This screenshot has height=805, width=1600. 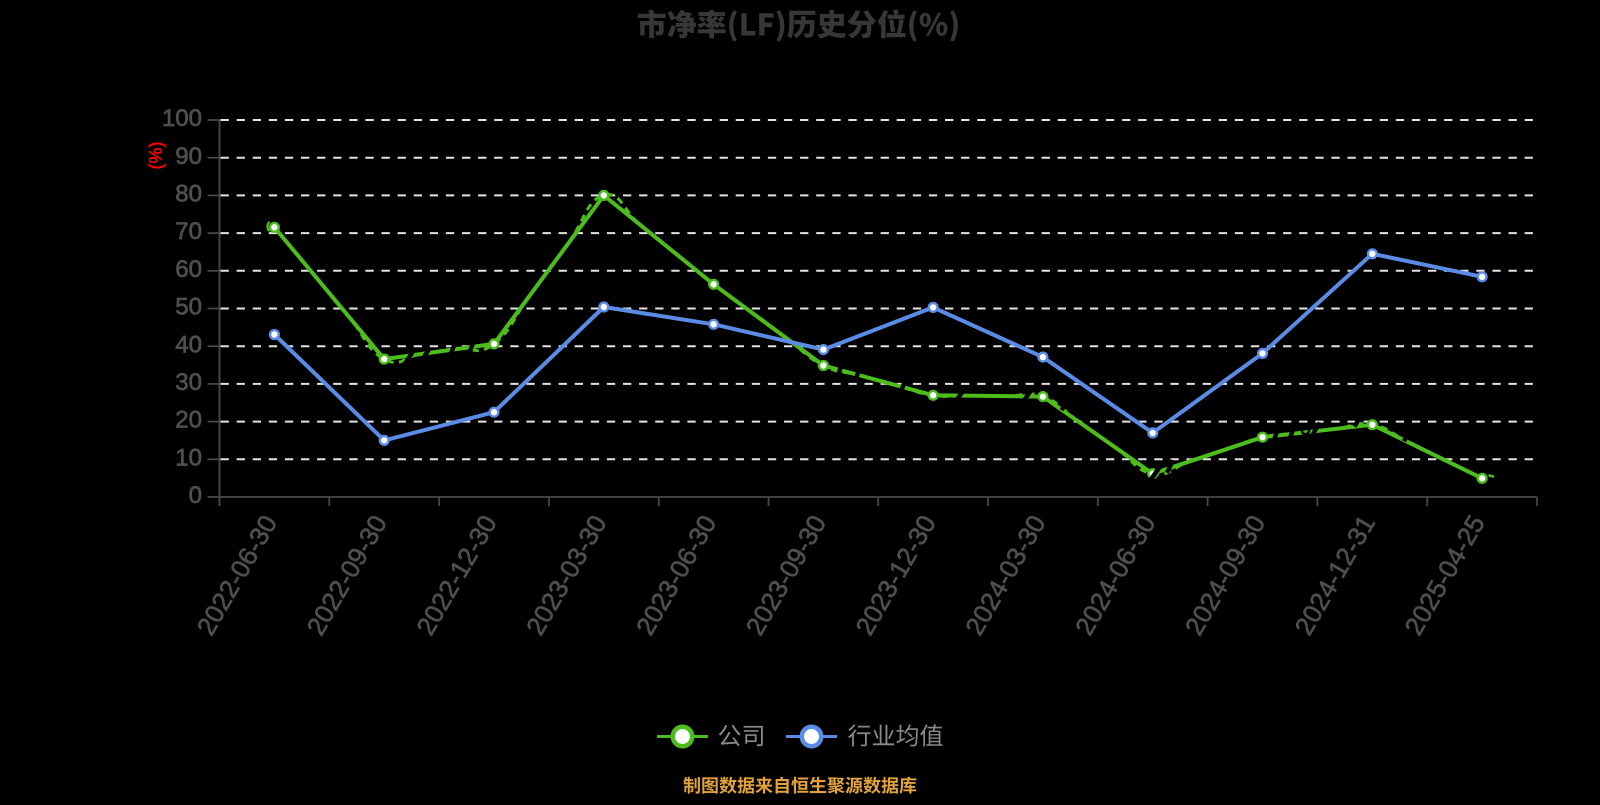 I want to click on svg-text: 80, so click(x=188, y=194).